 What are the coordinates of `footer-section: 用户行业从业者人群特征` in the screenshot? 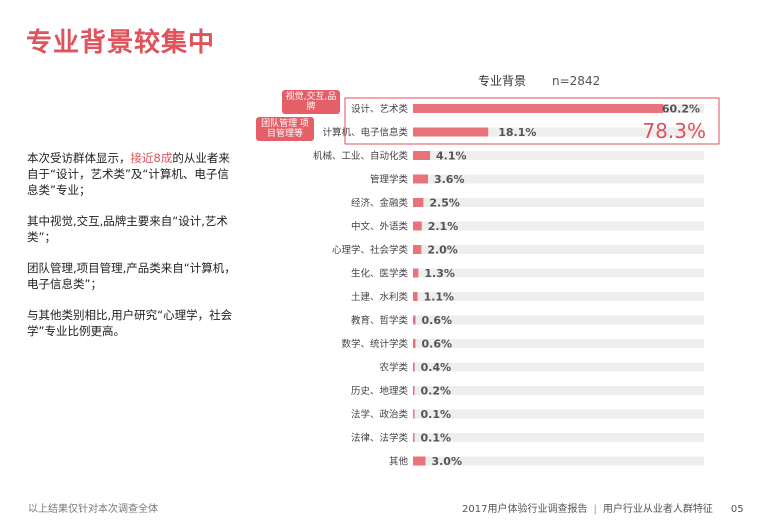 It's located at (657, 509).